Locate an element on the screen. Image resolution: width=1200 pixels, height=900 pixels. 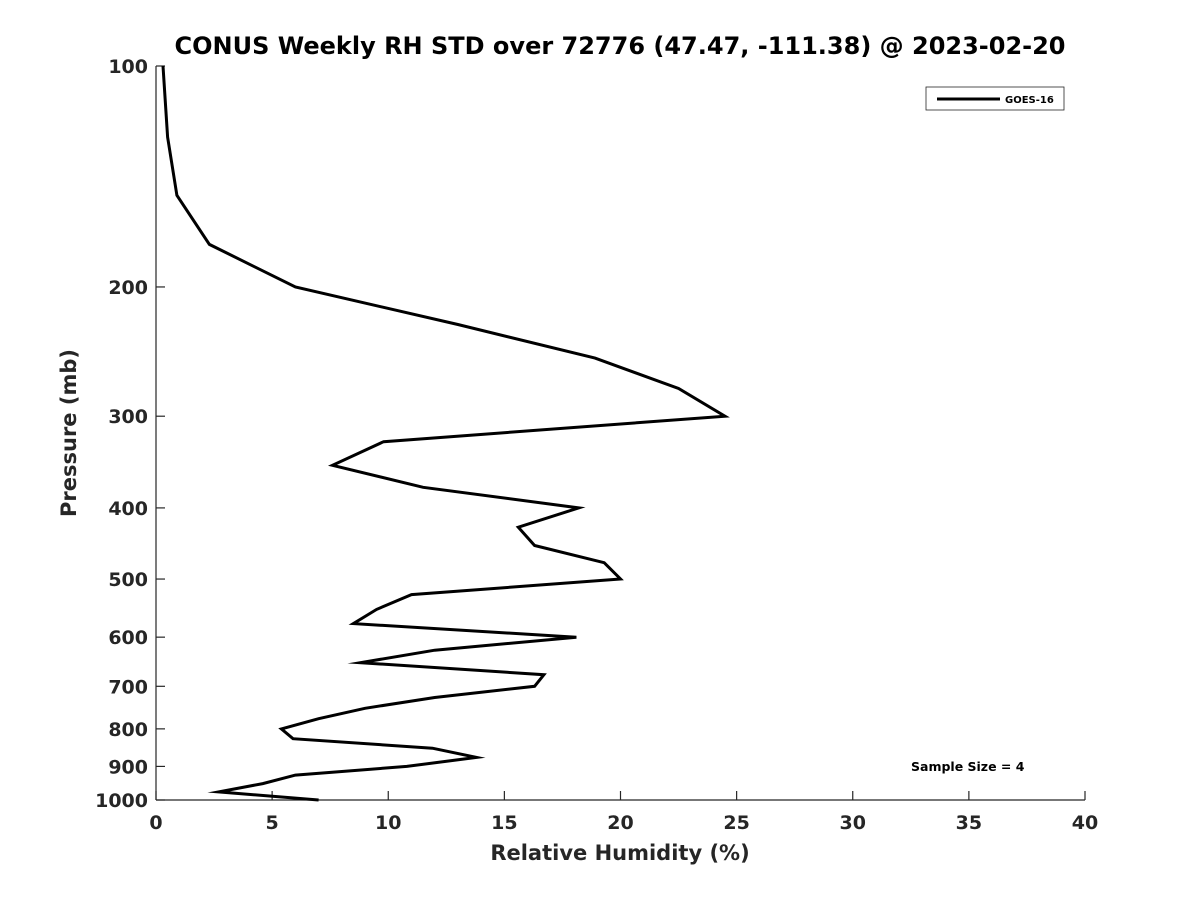
y-tick-label: 900 is located at coordinates (128, 767).